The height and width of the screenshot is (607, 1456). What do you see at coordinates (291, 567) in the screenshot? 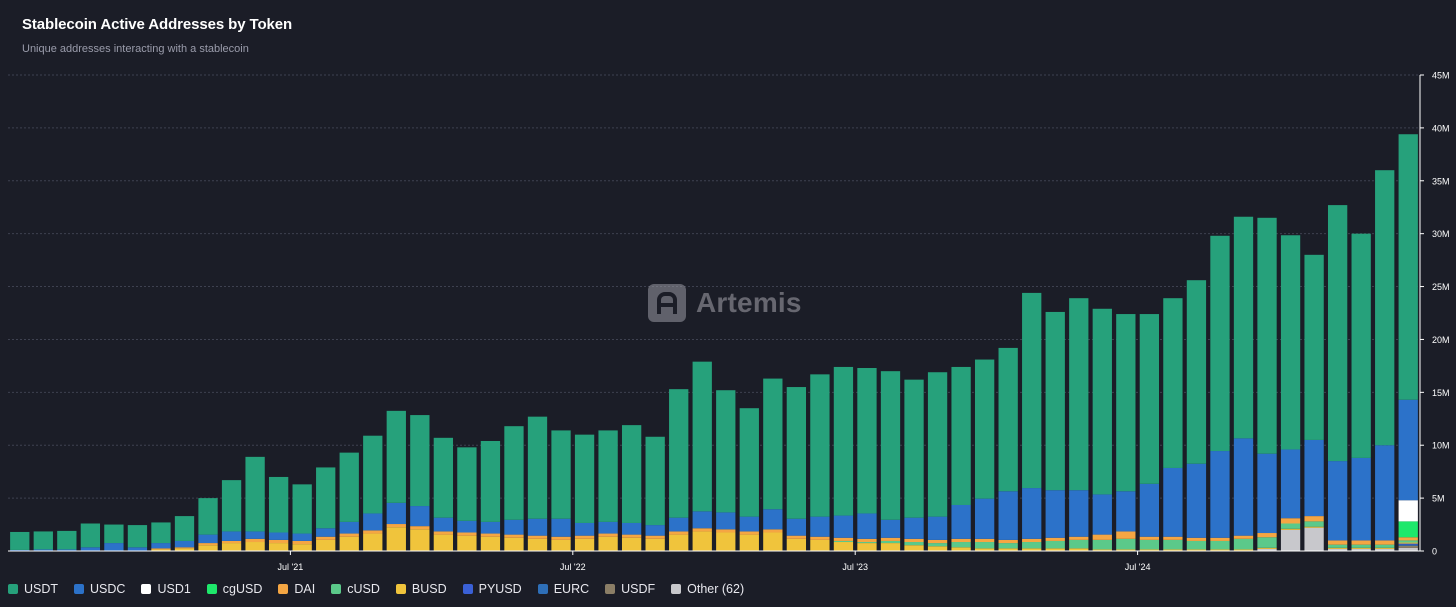
I see `x-tick-label: Jul '21` at bounding box center [291, 567].